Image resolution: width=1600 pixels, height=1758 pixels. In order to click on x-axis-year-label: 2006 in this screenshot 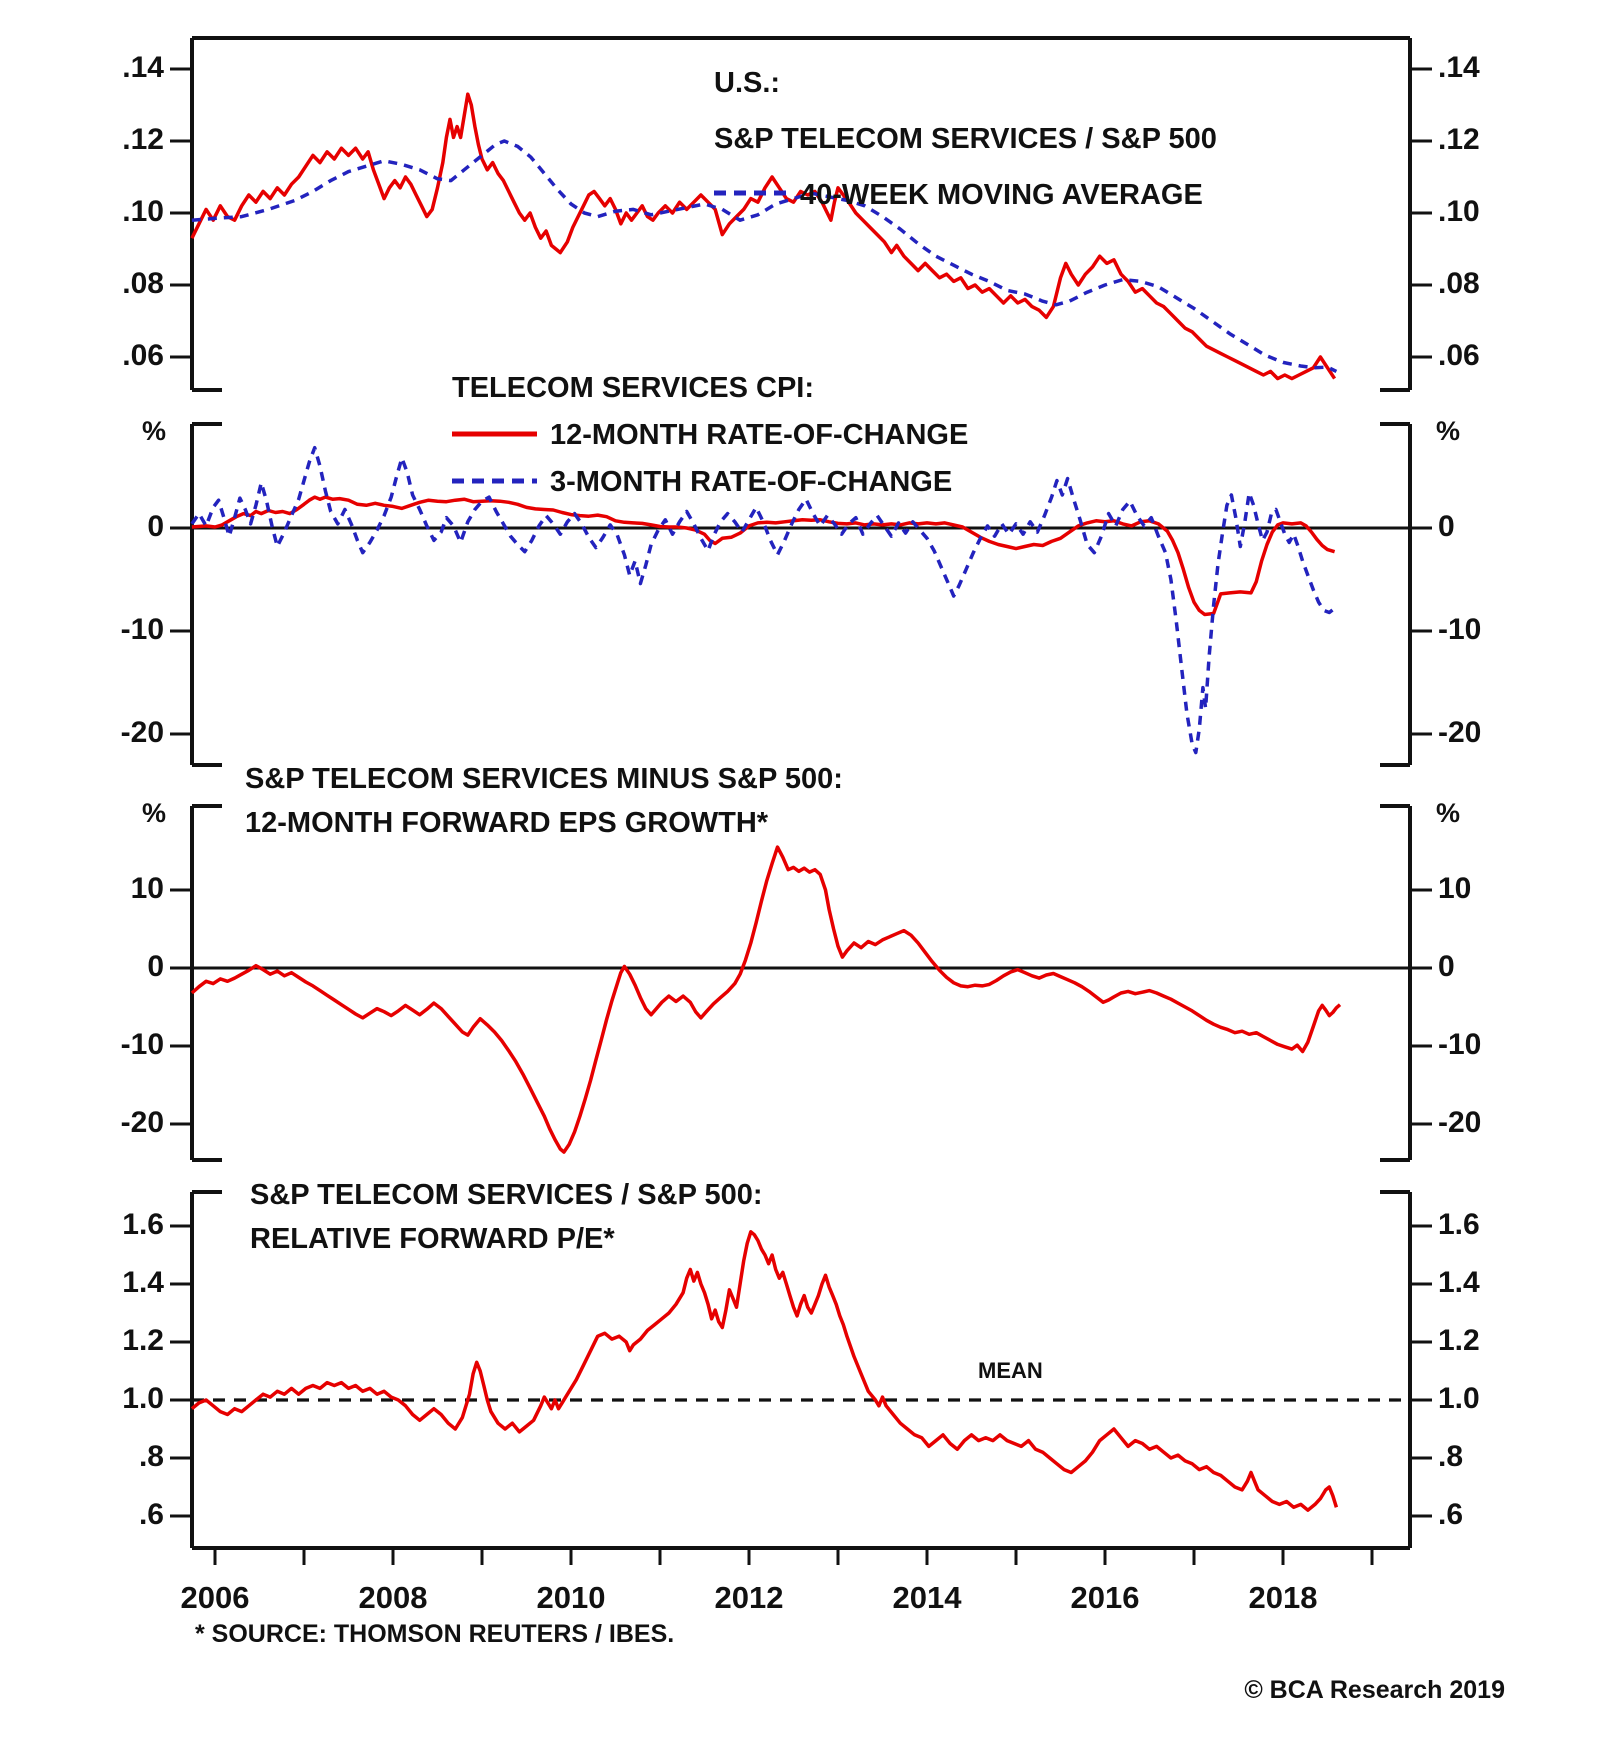, I will do `click(215, 1597)`.